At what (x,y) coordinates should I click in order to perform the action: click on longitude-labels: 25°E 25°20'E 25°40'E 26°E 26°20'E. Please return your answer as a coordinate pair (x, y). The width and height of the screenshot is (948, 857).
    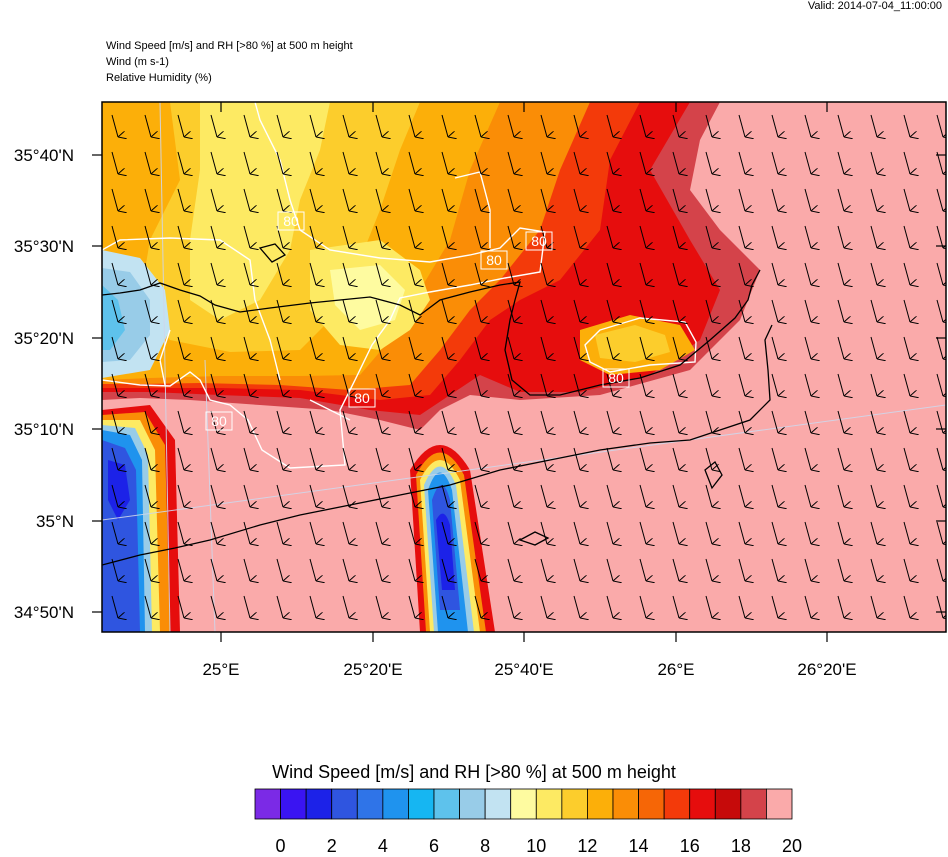
    Looking at the image, I should click on (529, 669).